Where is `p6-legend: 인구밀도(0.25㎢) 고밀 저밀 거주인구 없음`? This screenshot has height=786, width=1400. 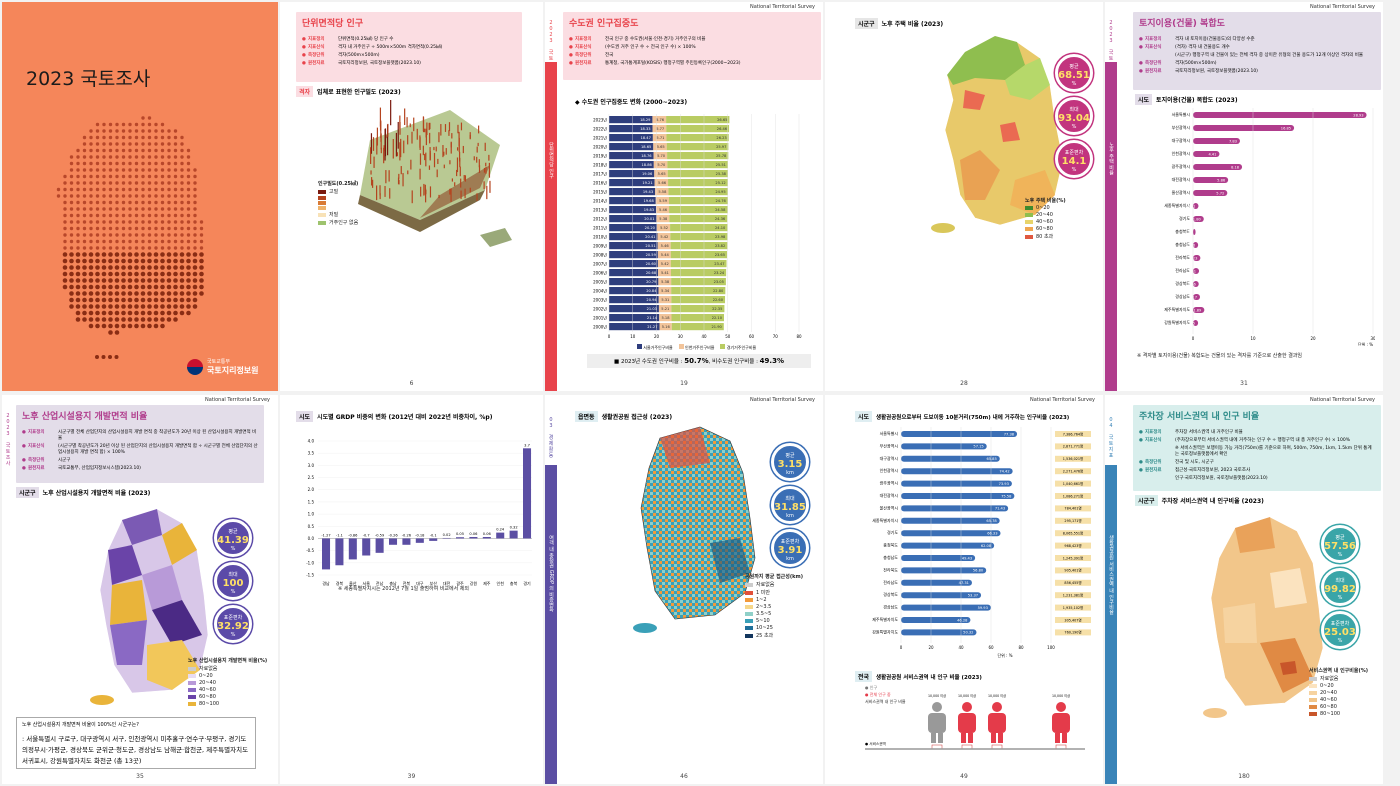 p6-legend: 인구밀도(0.25㎢) 고밀 저밀 거주인구 없음 is located at coordinates (338, 203).